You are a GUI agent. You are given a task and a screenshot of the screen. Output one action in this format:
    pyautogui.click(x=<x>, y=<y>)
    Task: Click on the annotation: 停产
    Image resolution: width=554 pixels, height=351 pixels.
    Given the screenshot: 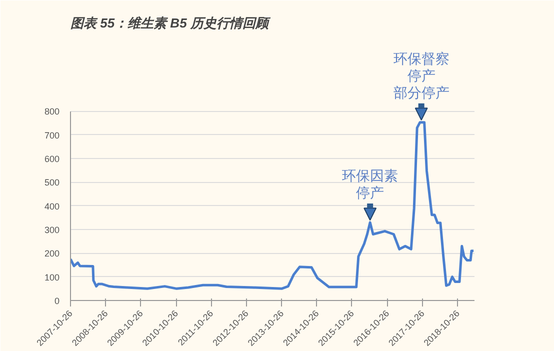 What is the action you would take?
    pyautogui.click(x=370, y=192)
    